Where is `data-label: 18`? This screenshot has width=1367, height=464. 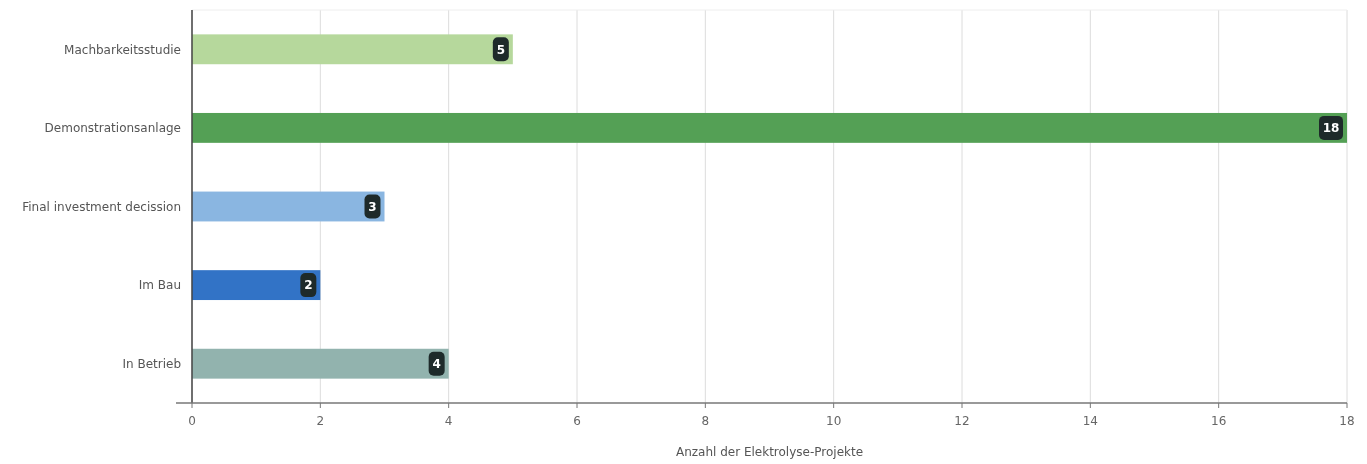 data-label: 18 is located at coordinates (1331, 128).